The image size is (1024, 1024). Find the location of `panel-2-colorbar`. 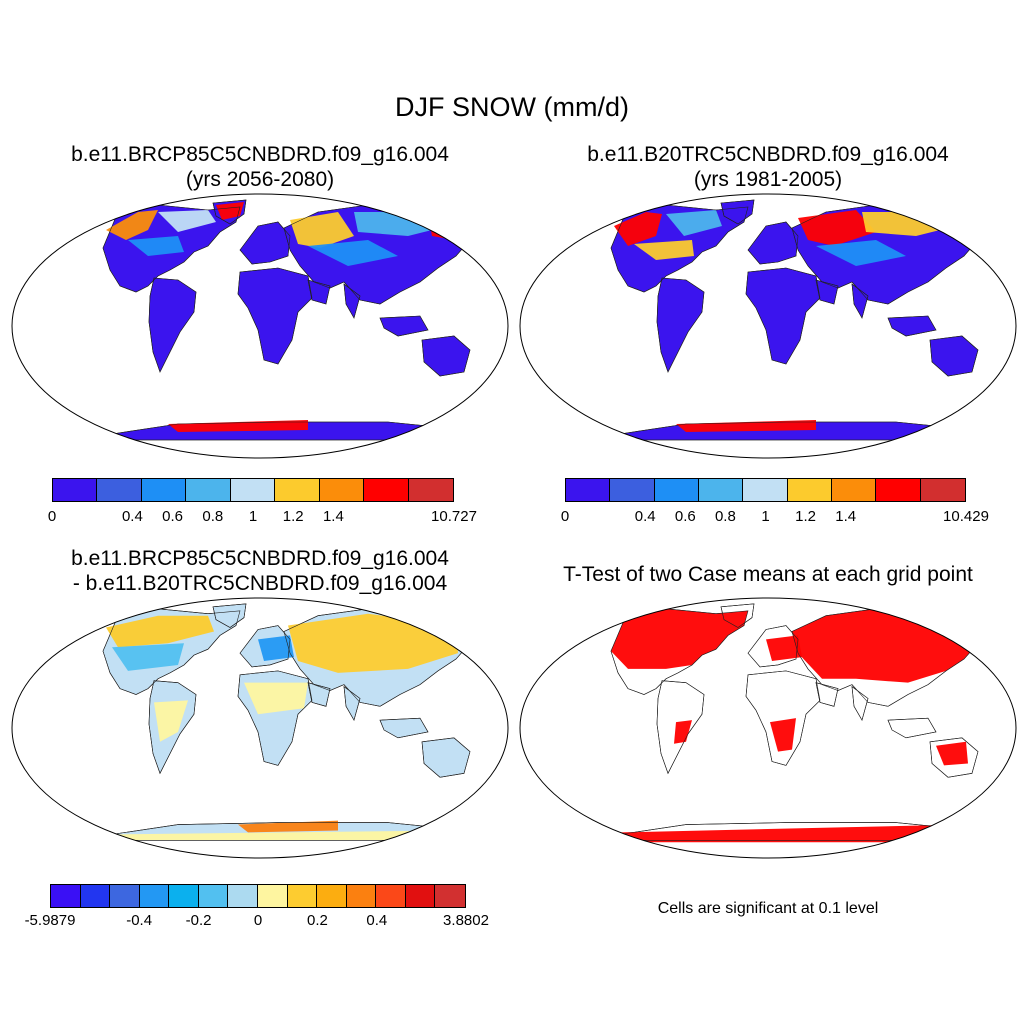

panel-2-colorbar is located at coordinates (765, 490).